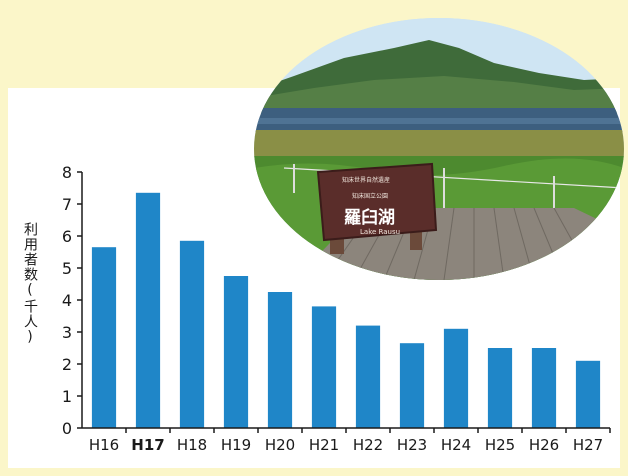  Describe the element at coordinates (147, 445) in the screenshot. I see `x-tick-label-H17: H17` at that location.